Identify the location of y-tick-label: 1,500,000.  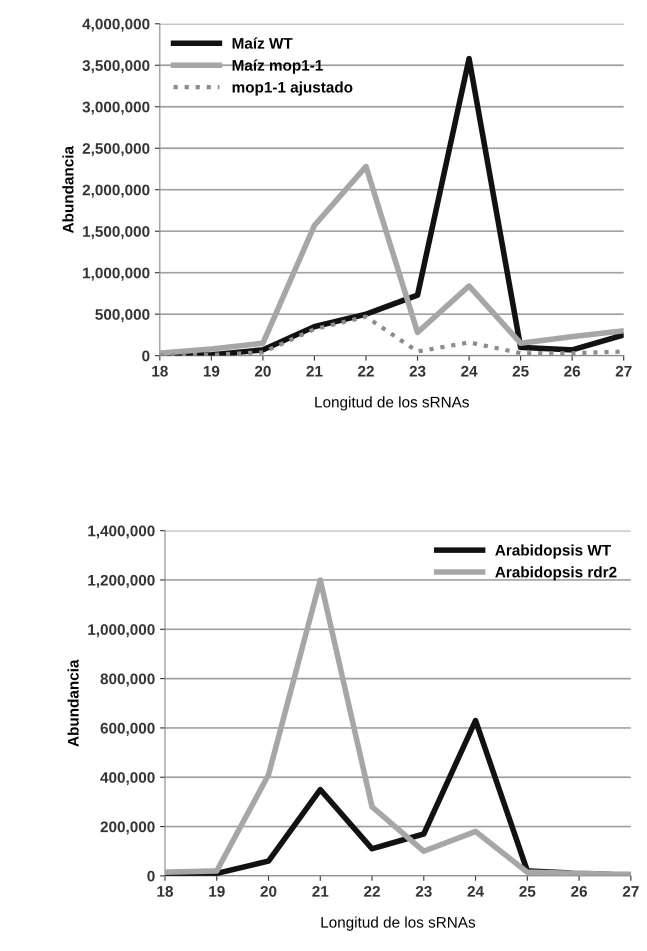
(116, 233).